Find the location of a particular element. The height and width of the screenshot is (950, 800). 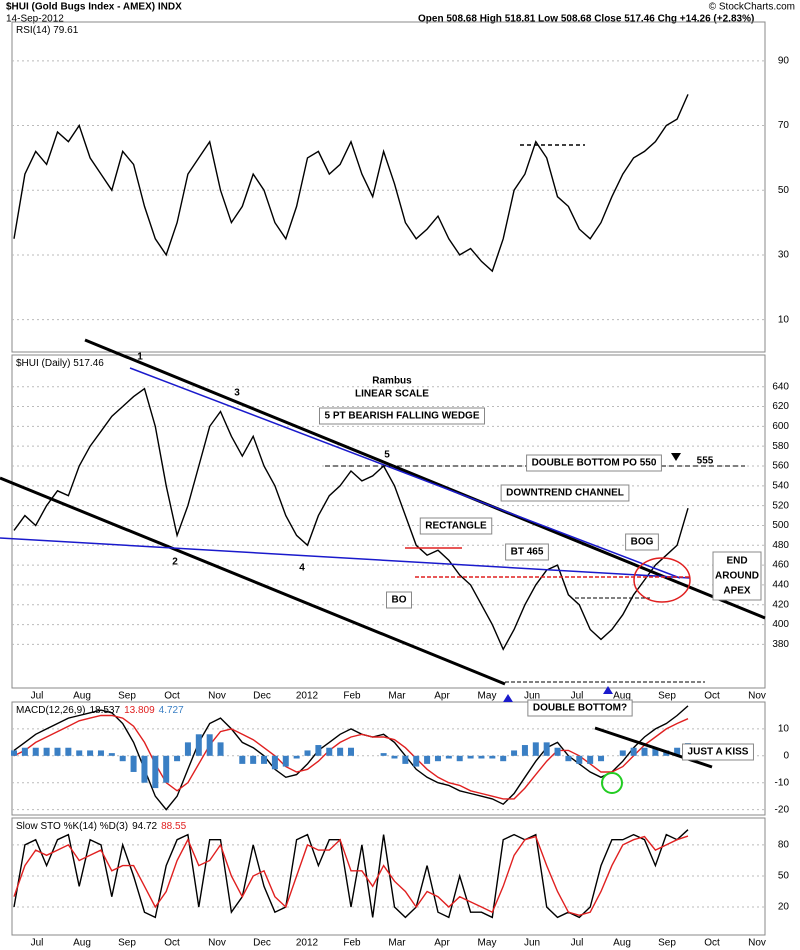

panel-label-text: Slow STO %K(14) %D(3) is located at coordinates (72, 826).